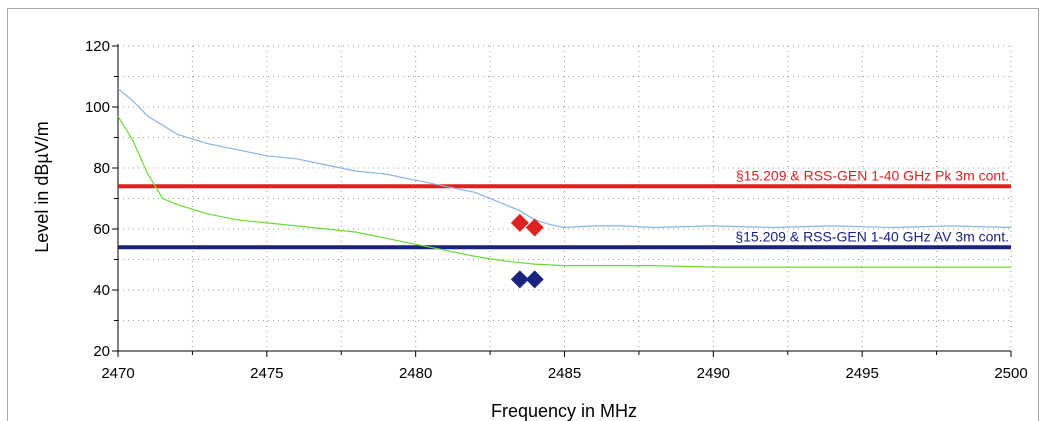  Describe the element at coordinates (42, 186) in the screenshot. I see `y-axis-title: Level in dBµV/m` at that location.